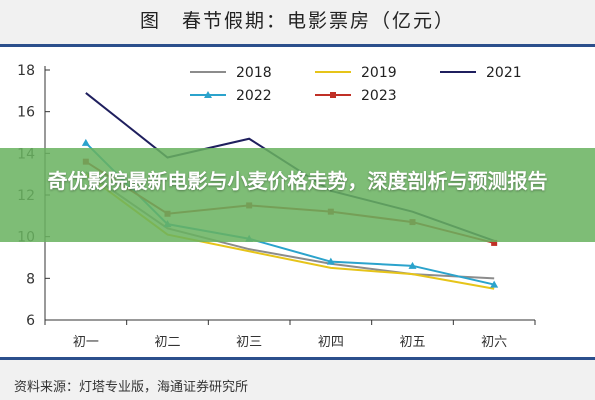 This screenshot has width=595, height=400. What do you see at coordinates (254, 96) in the screenshot?
I see `legend-label-2022: 2022` at bounding box center [254, 96].